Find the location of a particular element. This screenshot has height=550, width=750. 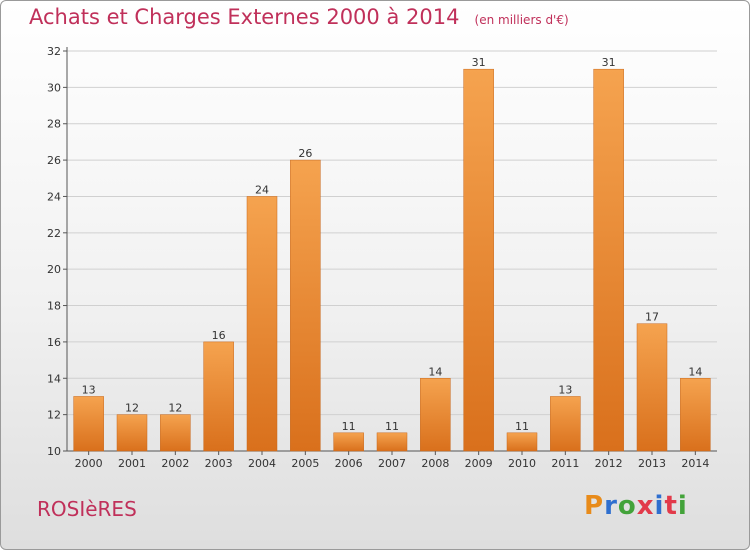

bar-2010 is located at coordinates (522, 442).